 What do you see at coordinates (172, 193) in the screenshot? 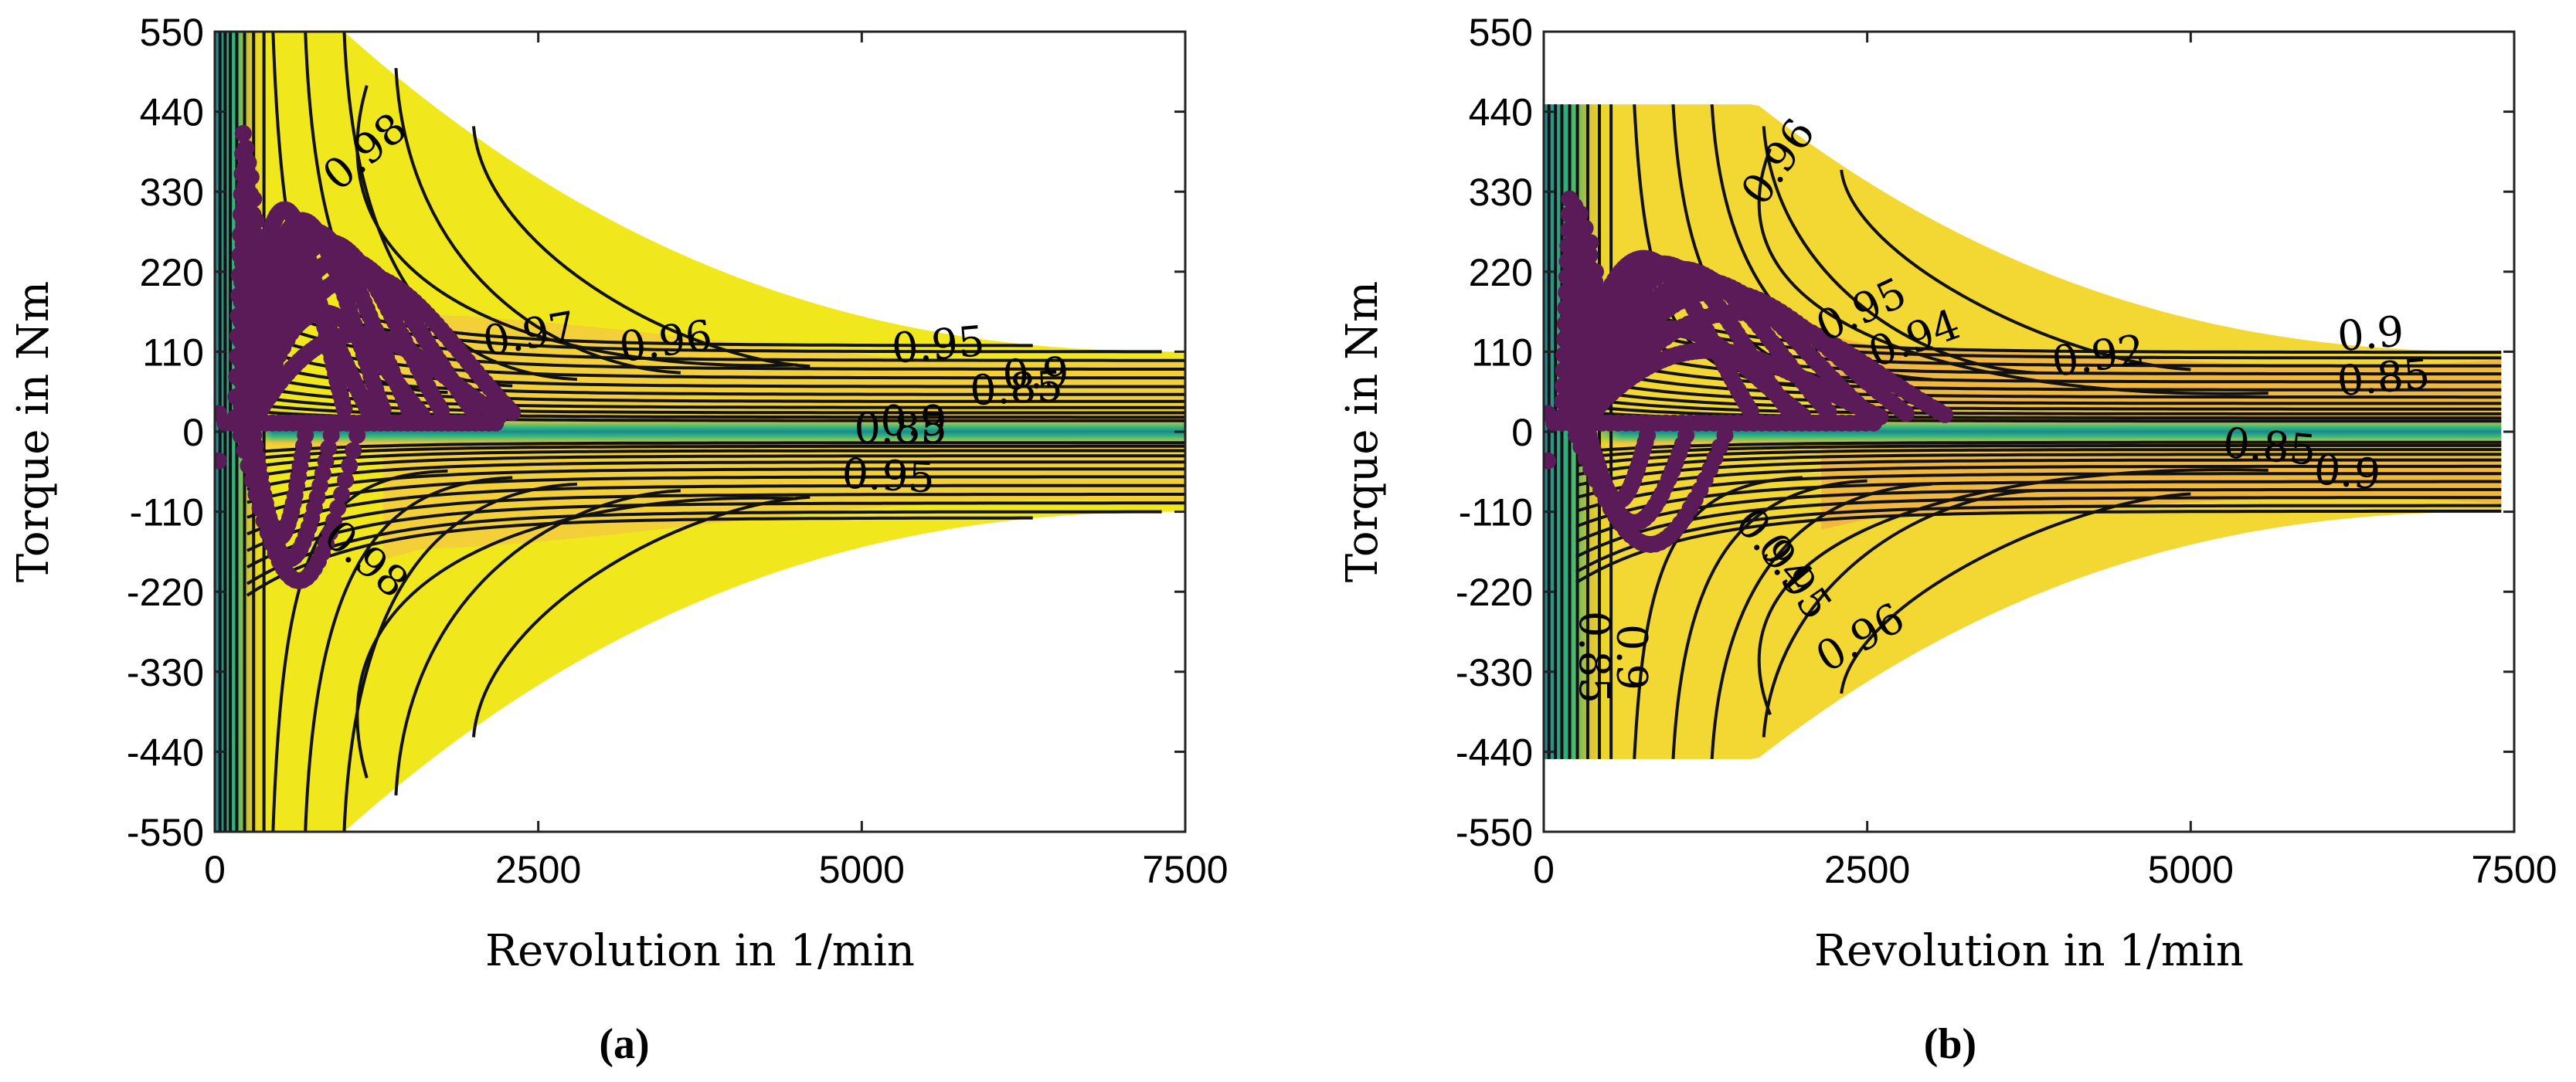
I see `y-tick-label-a-2: 330` at bounding box center [172, 193].